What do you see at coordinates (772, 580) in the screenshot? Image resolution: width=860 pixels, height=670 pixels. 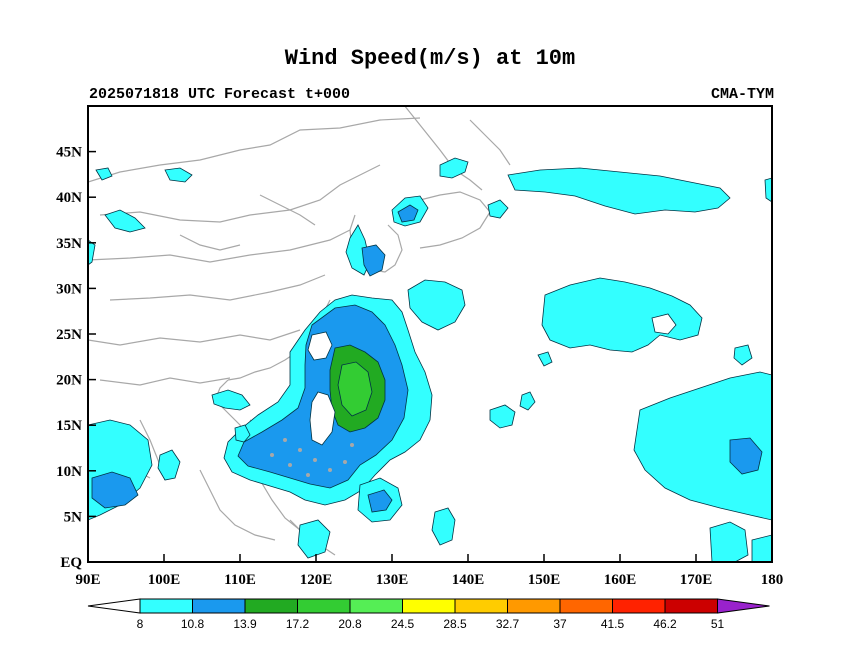 I see `lon-tick-label: 180` at bounding box center [772, 580].